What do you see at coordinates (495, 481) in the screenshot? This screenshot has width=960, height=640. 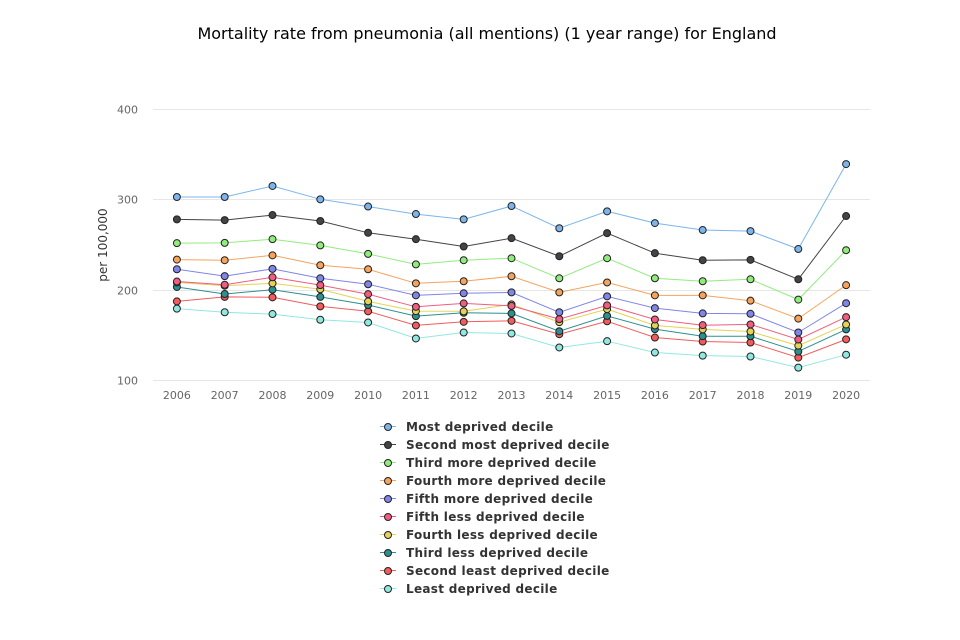 I see `legend-item: Fourth more deprived decile` at bounding box center [495, 481].